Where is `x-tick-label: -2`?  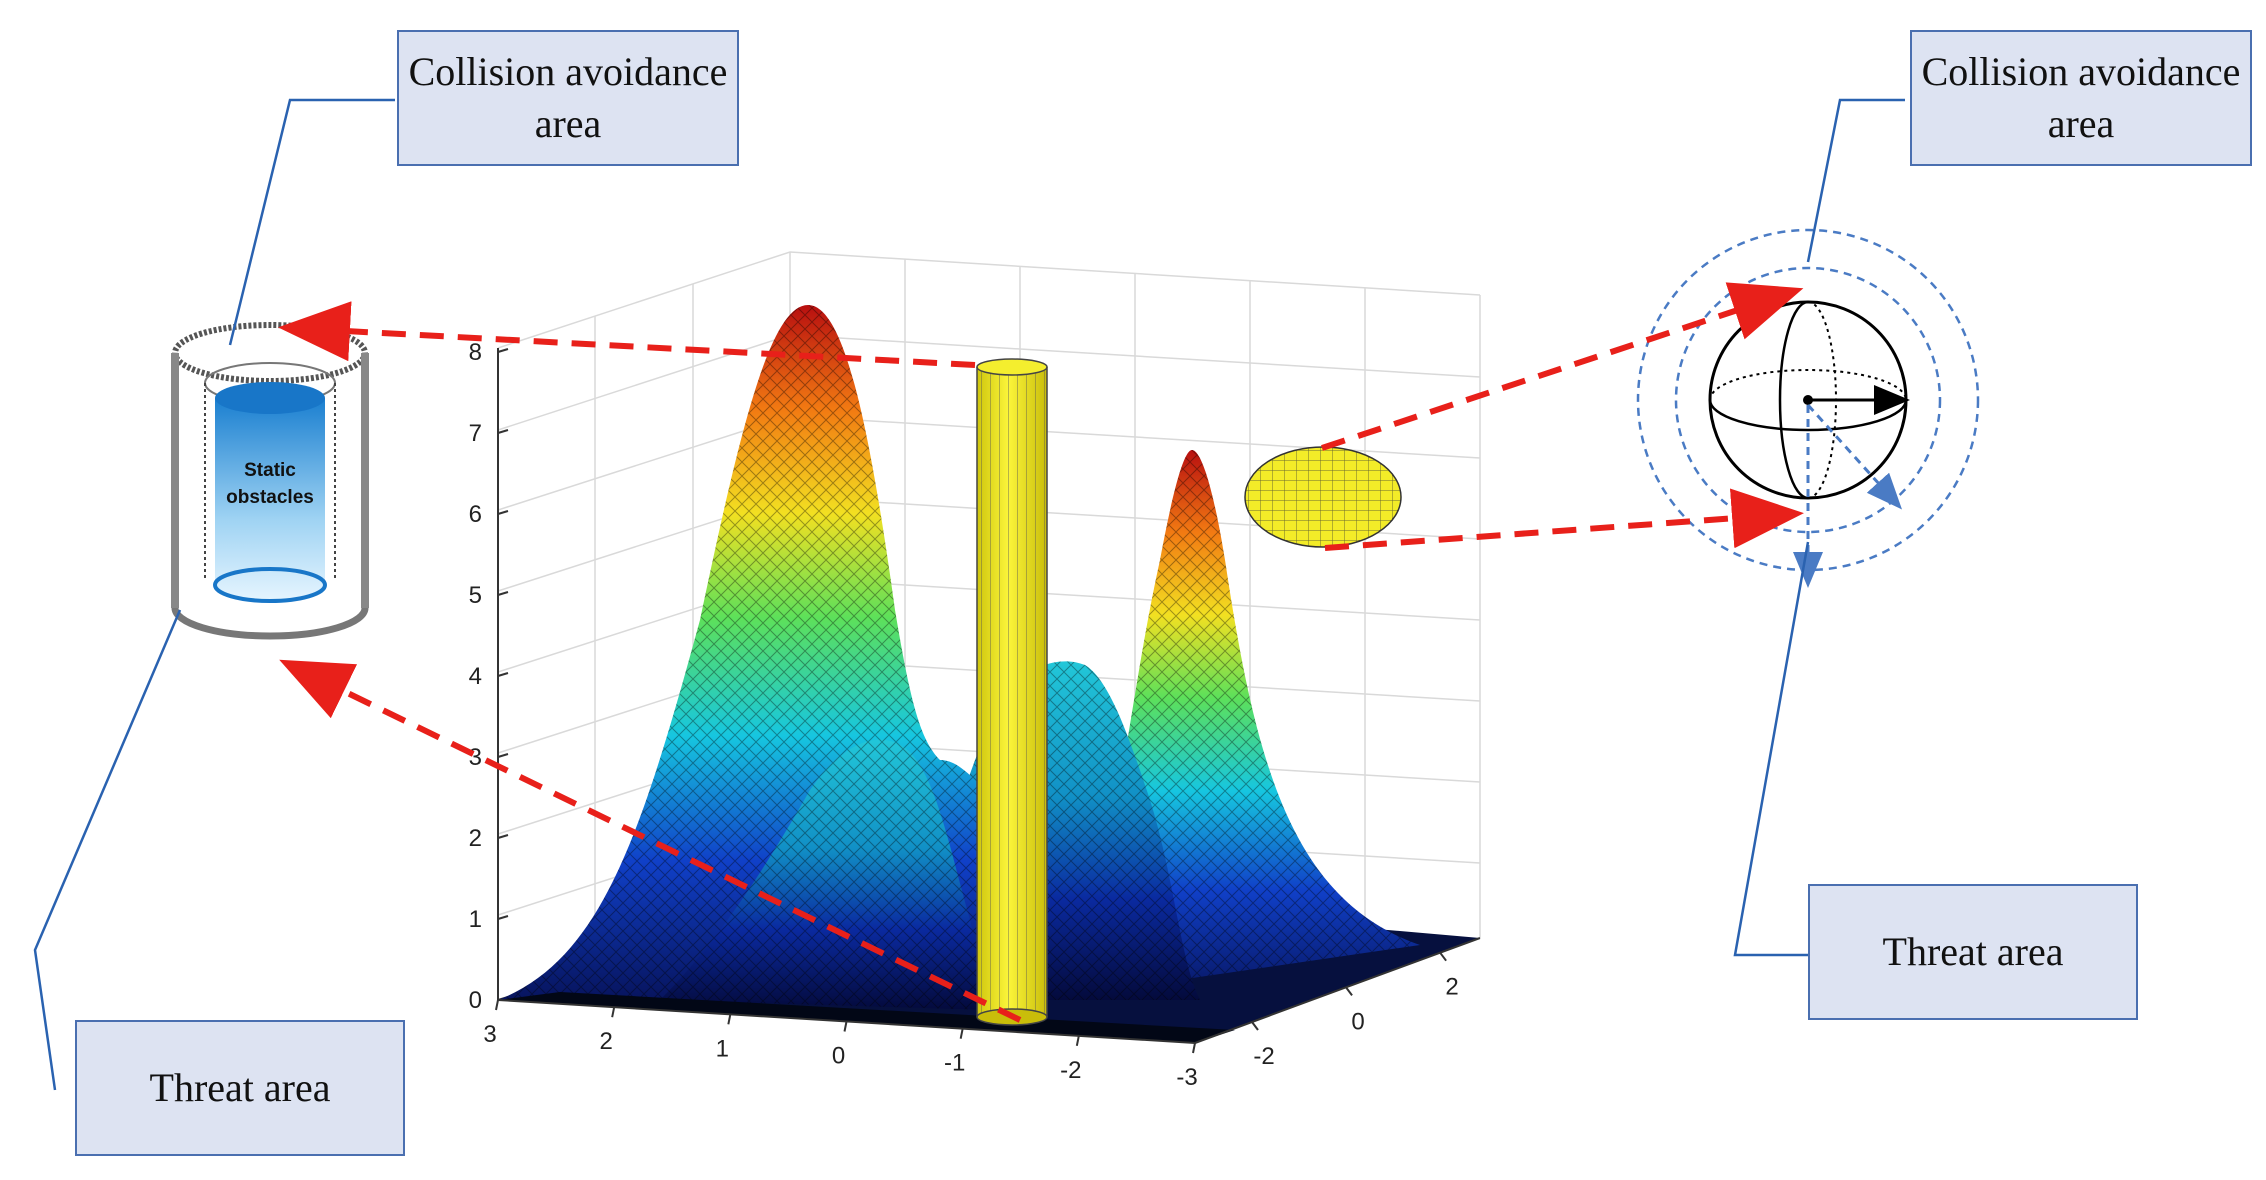
x-tick-label: -2 is located at coordinates (1070, 1070).